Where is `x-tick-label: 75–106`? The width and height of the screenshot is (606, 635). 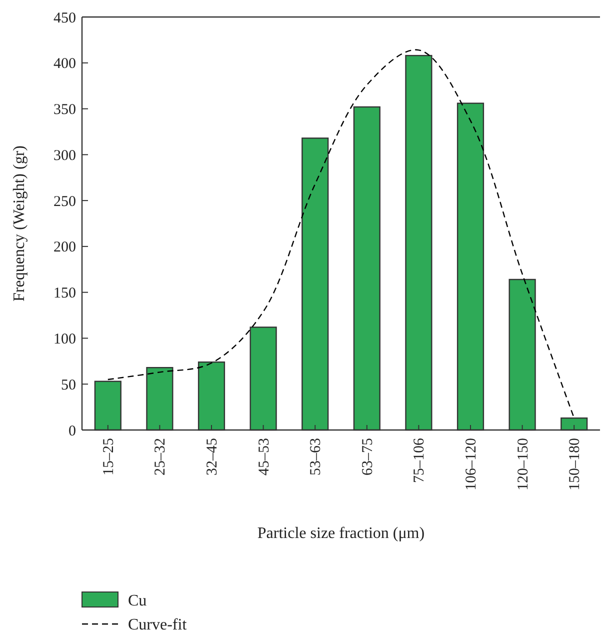
x-tick-label: 75–106 is located at coordinates (420, 460).